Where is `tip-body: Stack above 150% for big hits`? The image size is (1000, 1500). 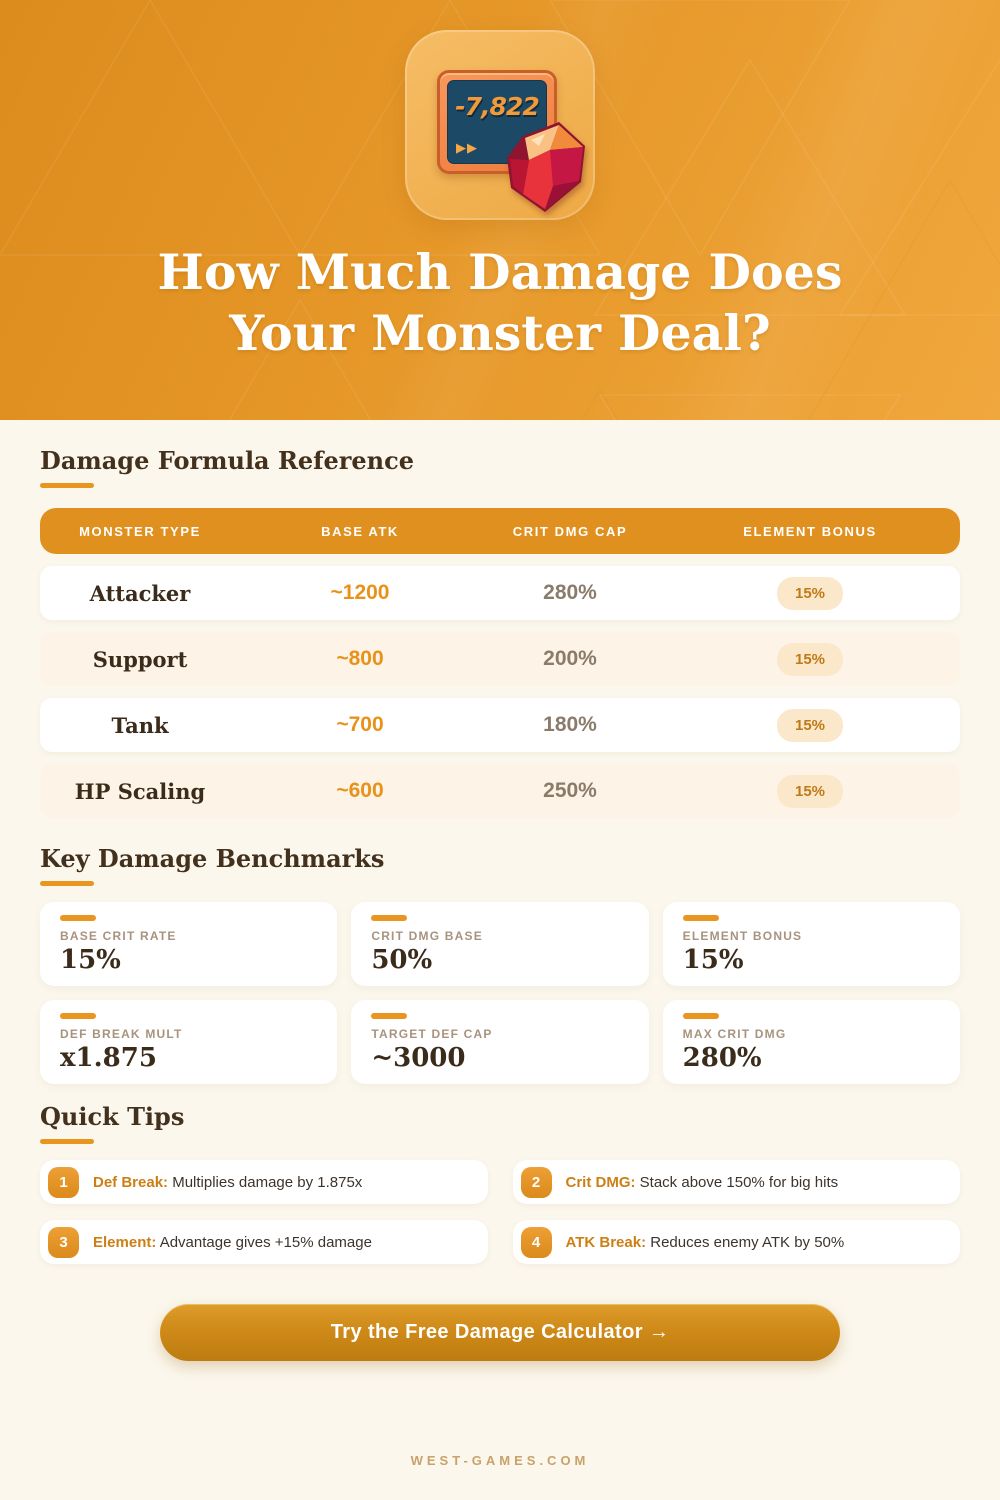
tip-body: Stack above 150% for big hits is located at coordinates (739, 1182).